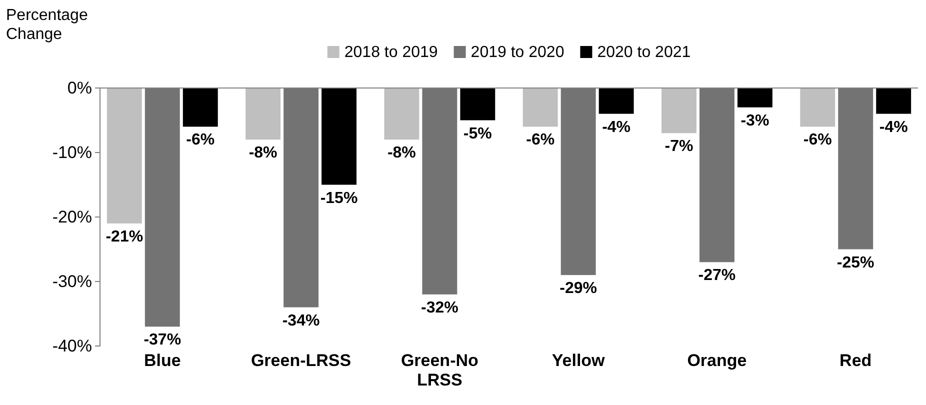  I want to click on y-tick-label: -20%, so click(72, 216).